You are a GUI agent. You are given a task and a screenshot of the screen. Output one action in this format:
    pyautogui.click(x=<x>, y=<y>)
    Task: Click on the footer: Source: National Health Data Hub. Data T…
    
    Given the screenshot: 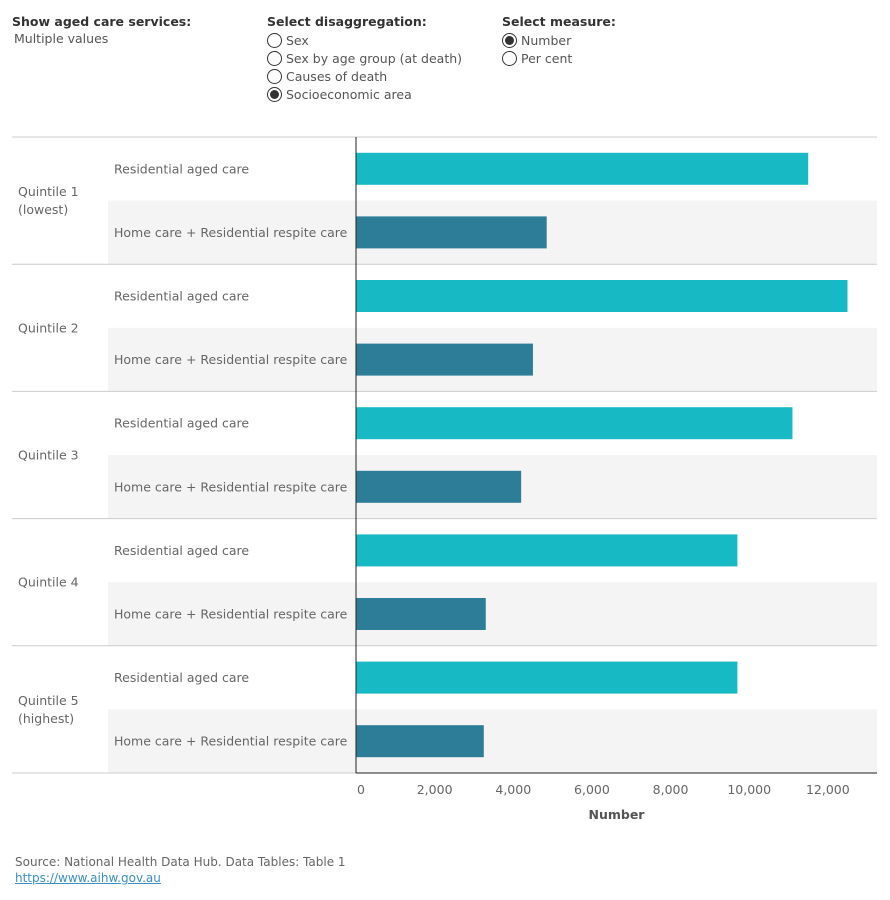 What is the action you would take?
    pyautogui.click(x=180, y=870)
    